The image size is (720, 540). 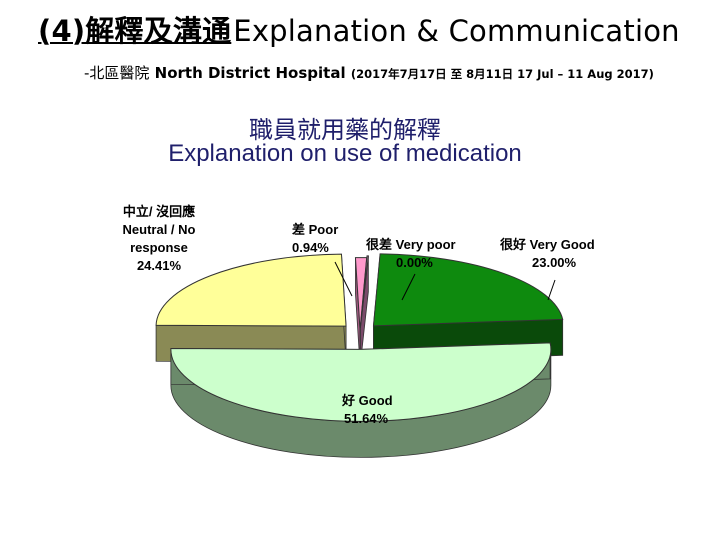 I want to click on label-very-good: 很好 Very Good 23.00%, so click(x=547, y=253).